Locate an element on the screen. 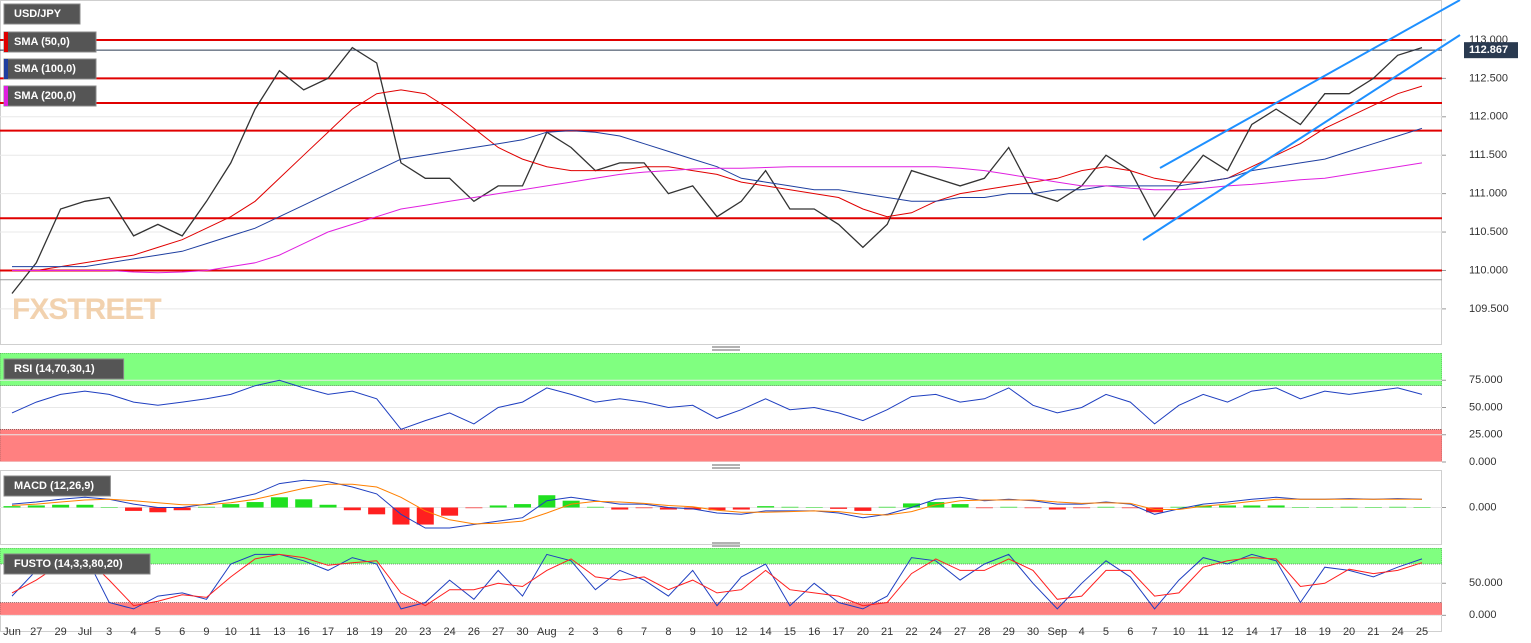 The width and height of the screenshot is (1531, 643). x-tick-label: Jun is located at coordinates (12, 632).